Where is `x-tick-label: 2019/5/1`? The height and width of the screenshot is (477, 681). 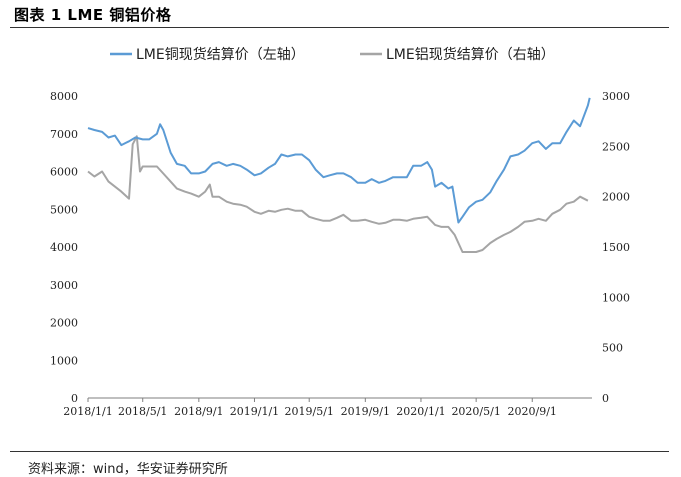
x-tick-label: 2019/5/1 is located at coordinates (309, 411).